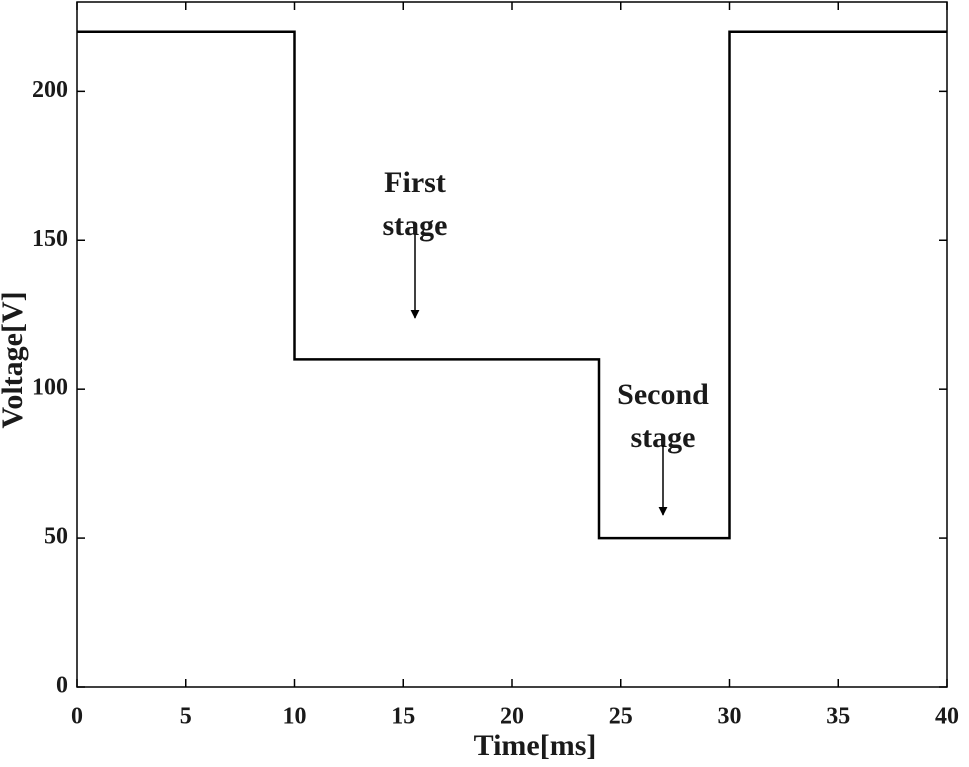 The width and height of the screenshot is (969, 767). Describe the element at coordinates (512, 717) in the screenshot. I see `x-tick-label: 20` at that location.